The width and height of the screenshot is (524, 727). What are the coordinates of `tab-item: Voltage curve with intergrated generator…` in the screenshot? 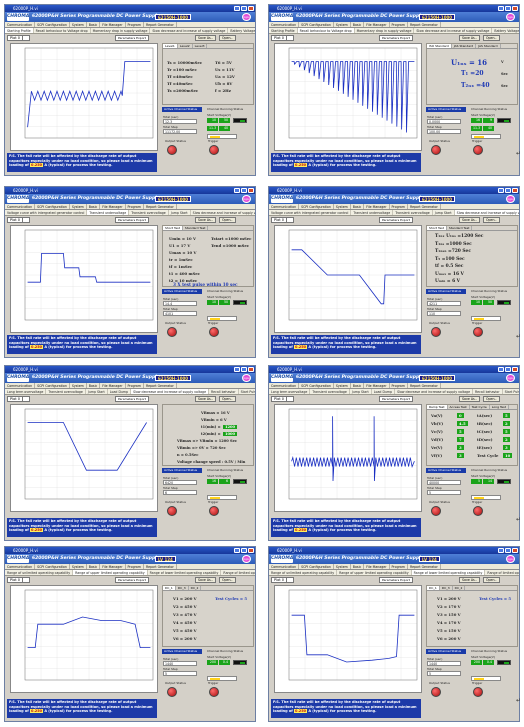 It's located at (310, 212).